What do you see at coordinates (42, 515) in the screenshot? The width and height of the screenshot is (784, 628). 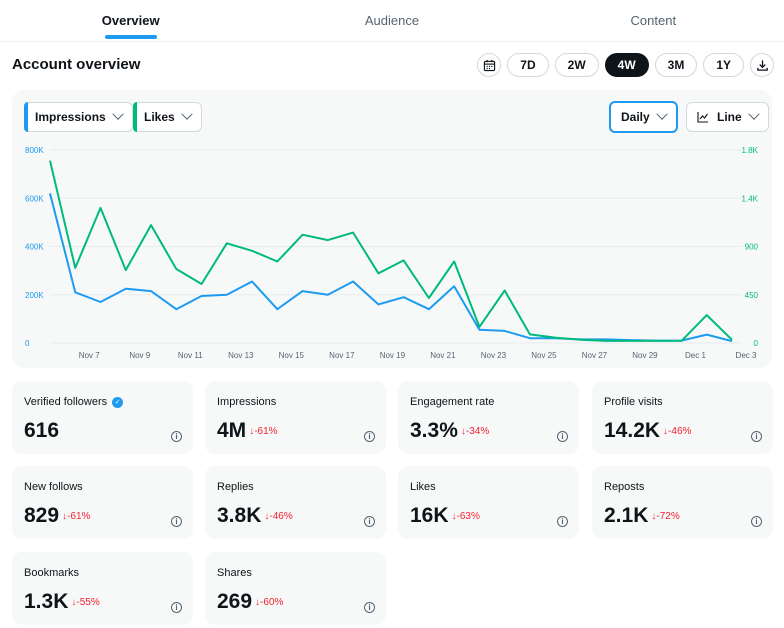 I see `metric-card-value-text: 829` at bounding box center [42, 515].